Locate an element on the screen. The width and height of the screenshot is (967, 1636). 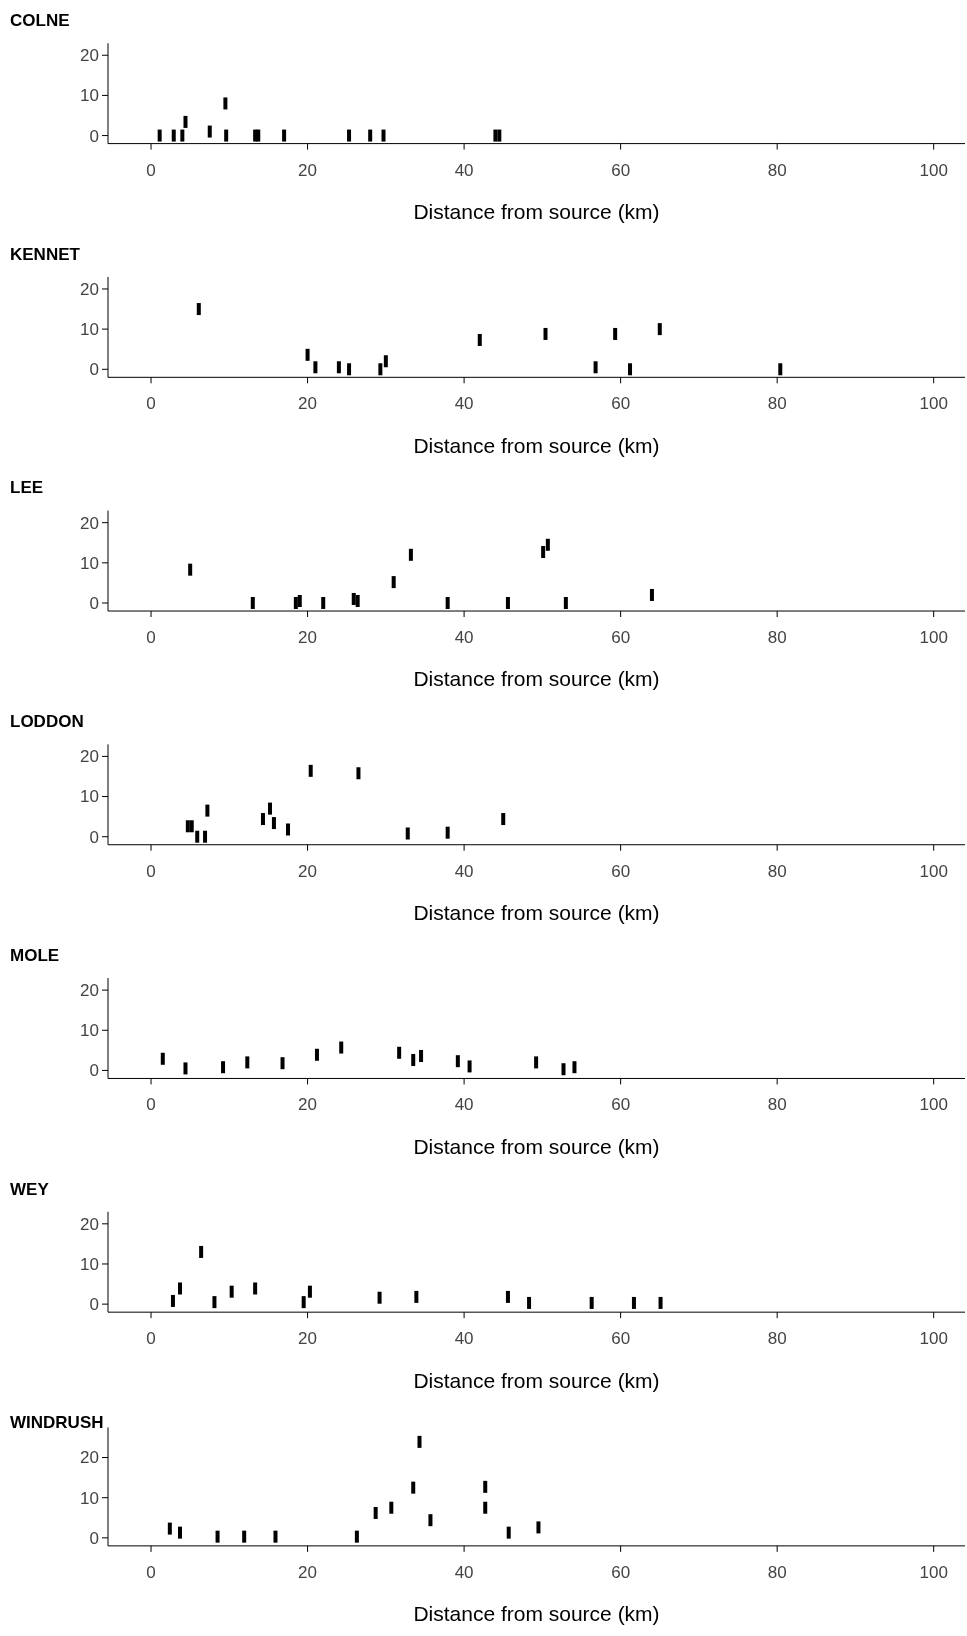
chart-title: LODDON is located at coordinates (47, 722).